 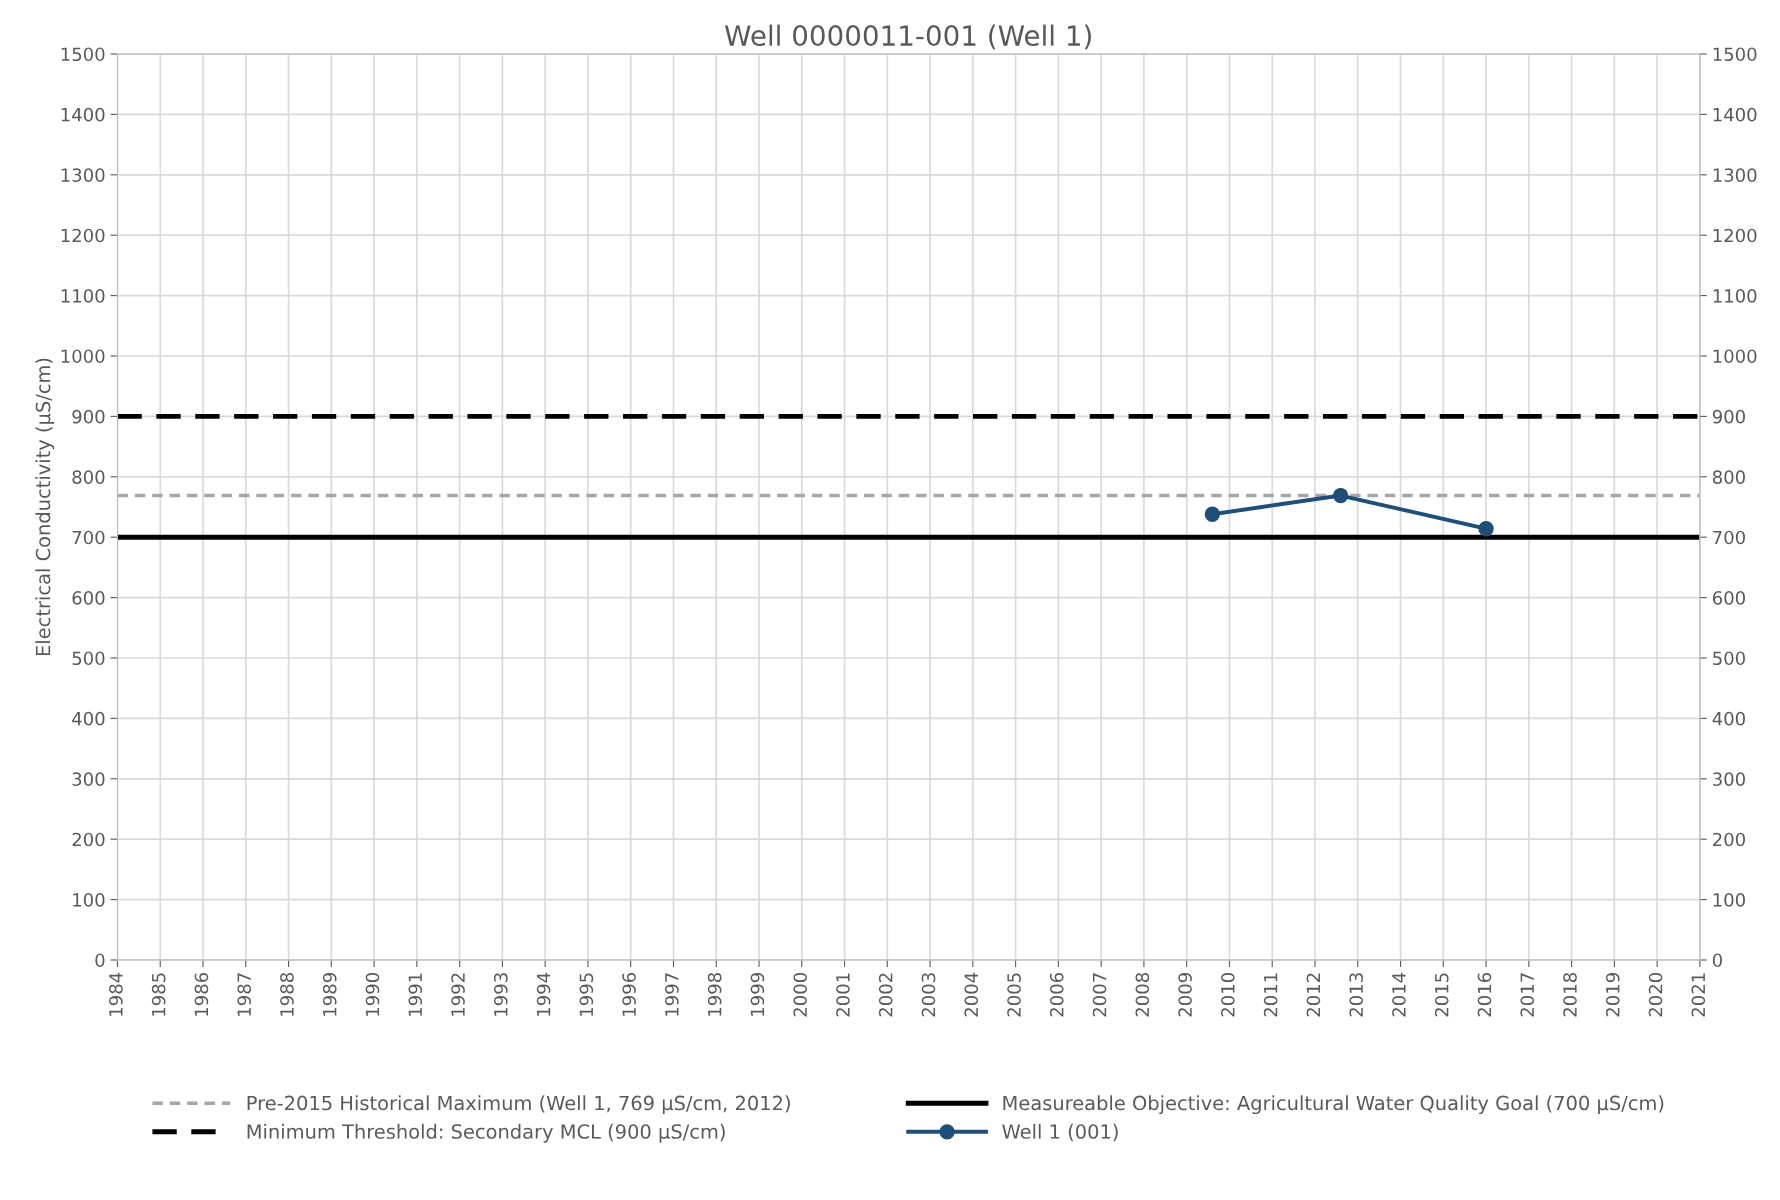 What do you see at coordinates (458, 994) in the screenshot?
I see `x-tick-label: 1992` at bounding box center [458, 994].